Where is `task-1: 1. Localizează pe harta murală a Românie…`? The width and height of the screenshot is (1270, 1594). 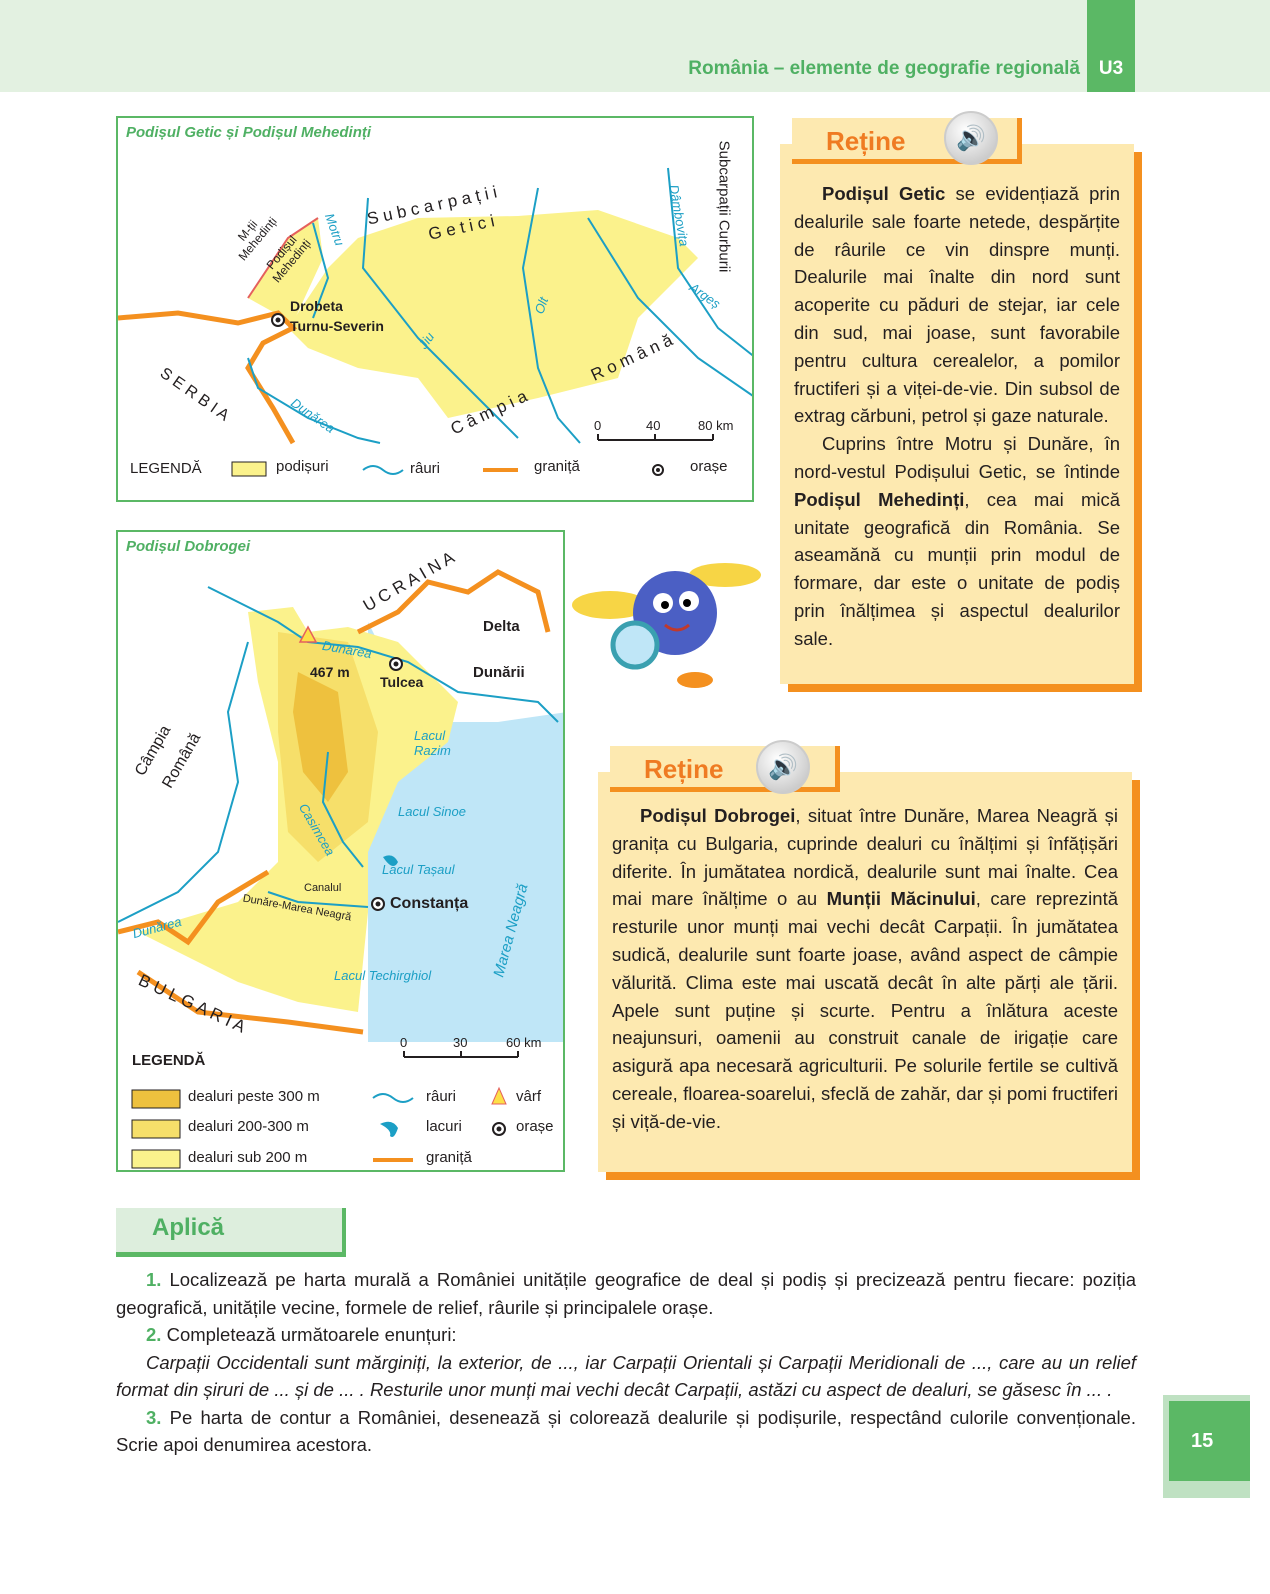 task-1: 1. Localizează pe harta murală a Românie… is located at coordinates (626, 1293).